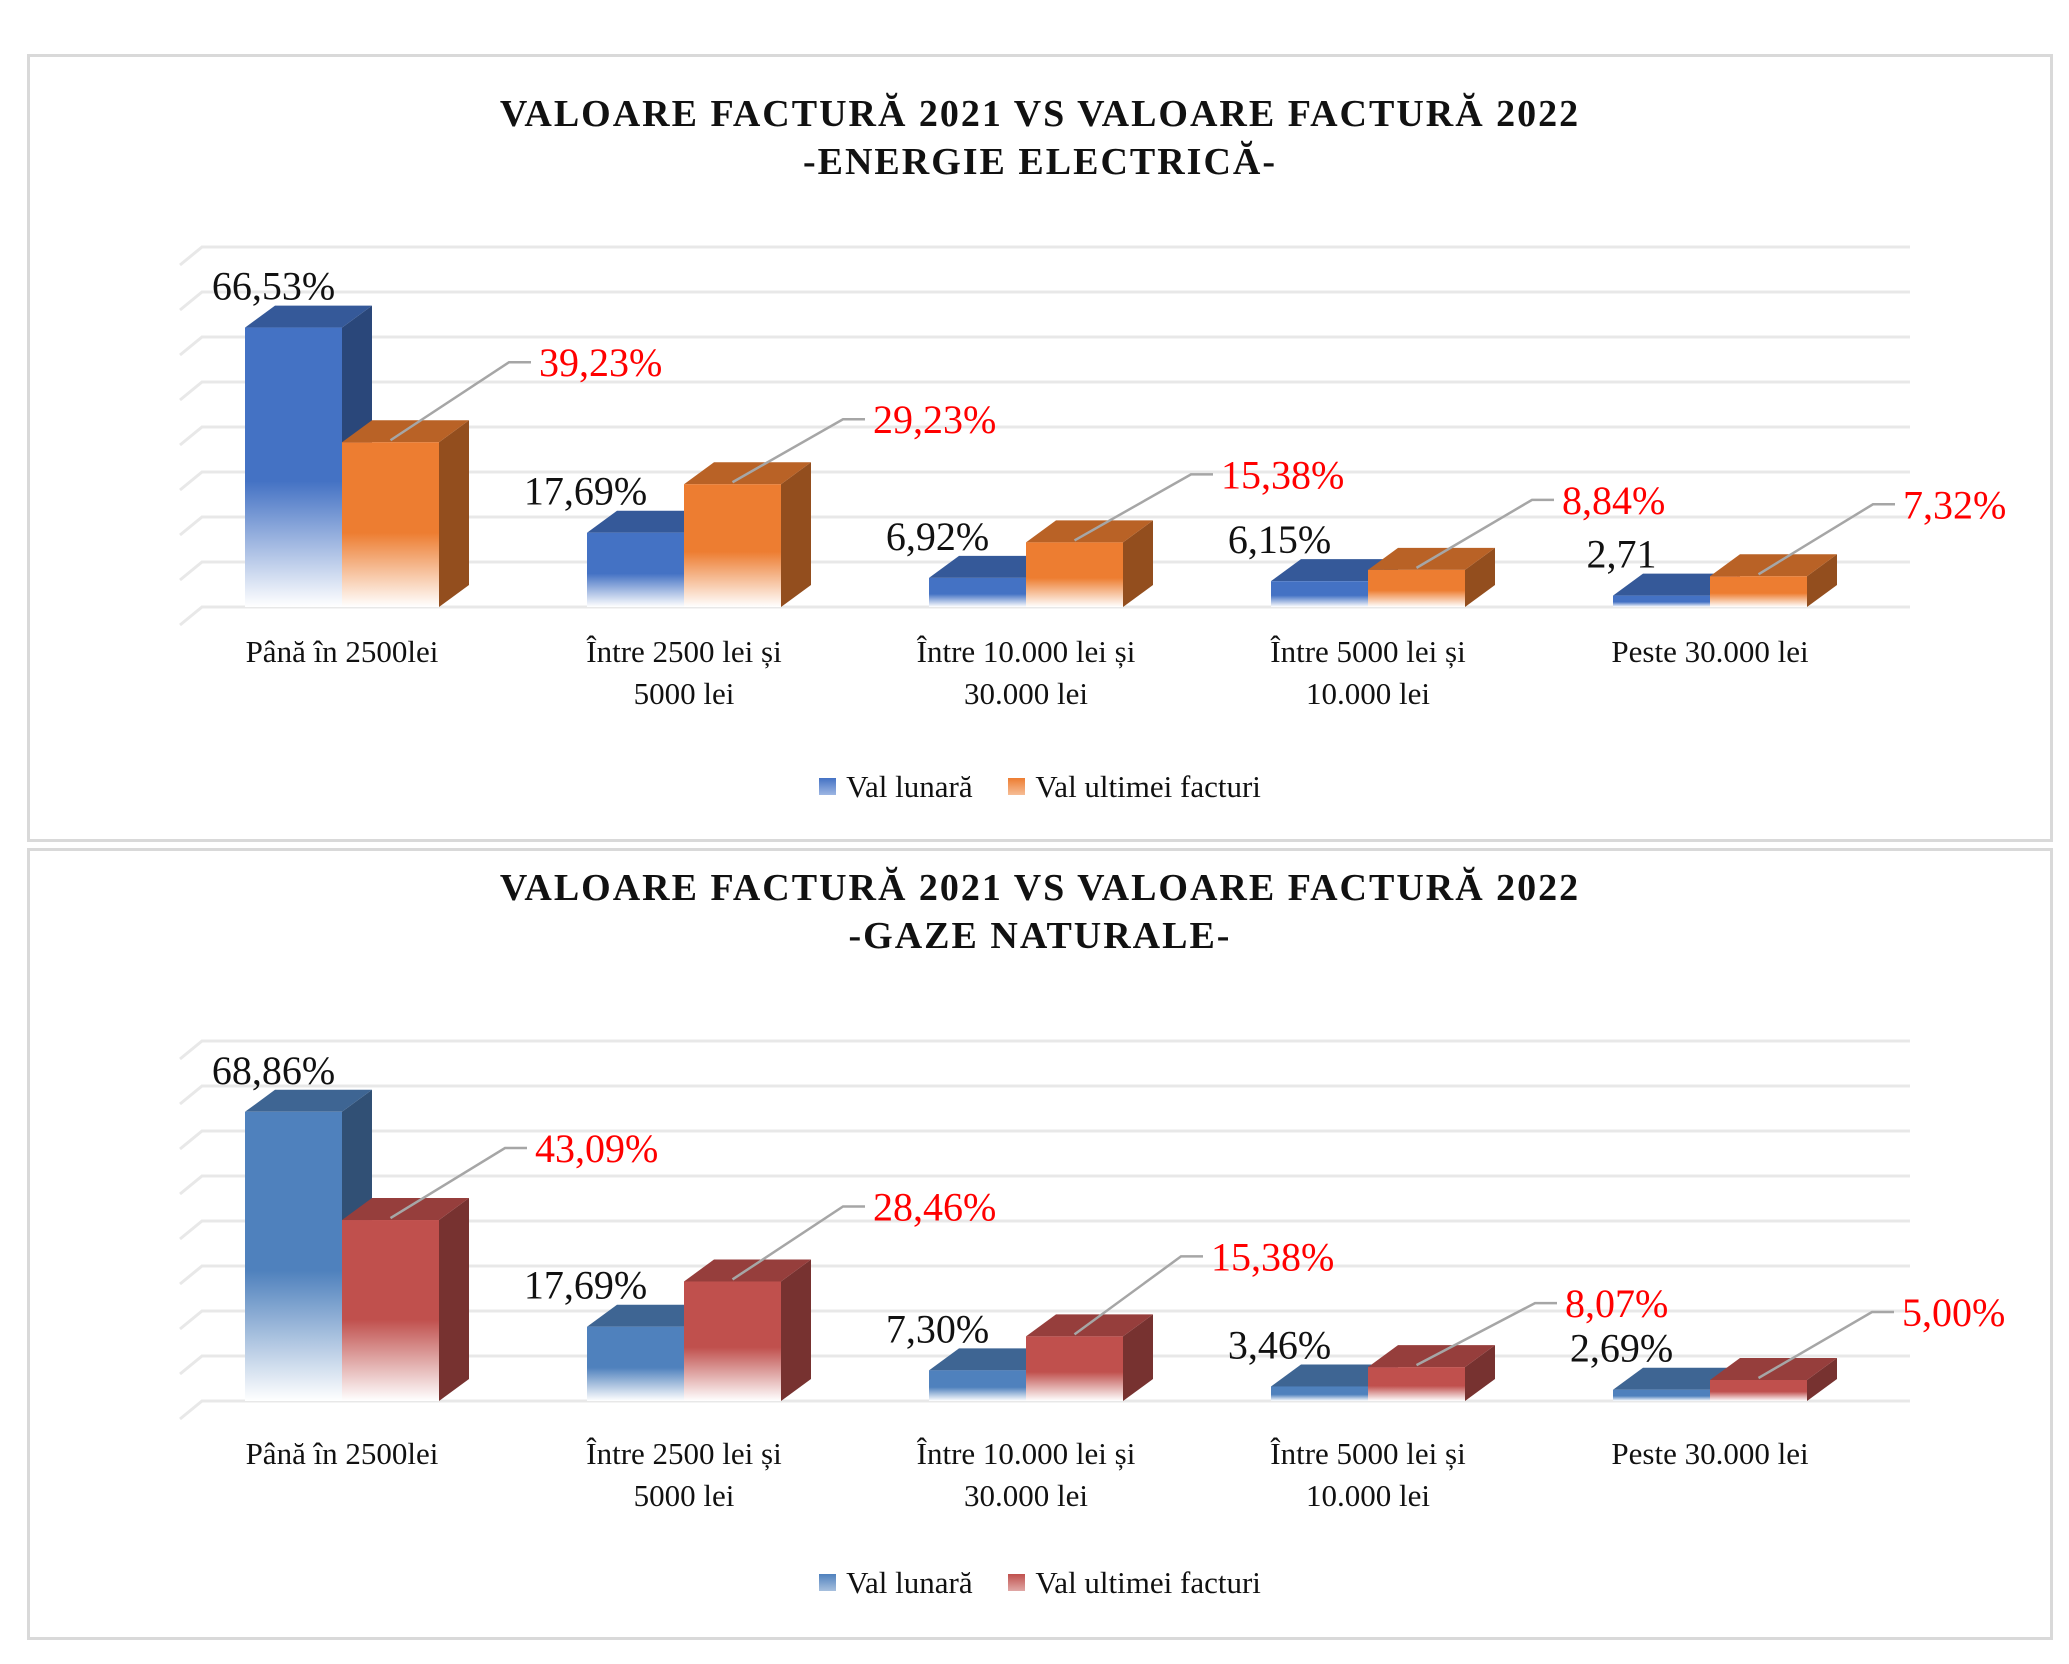 This screenshot has height=1664, width=2069. I want to click on legend-label: Val ultimei facturi, so click(1148, 786).